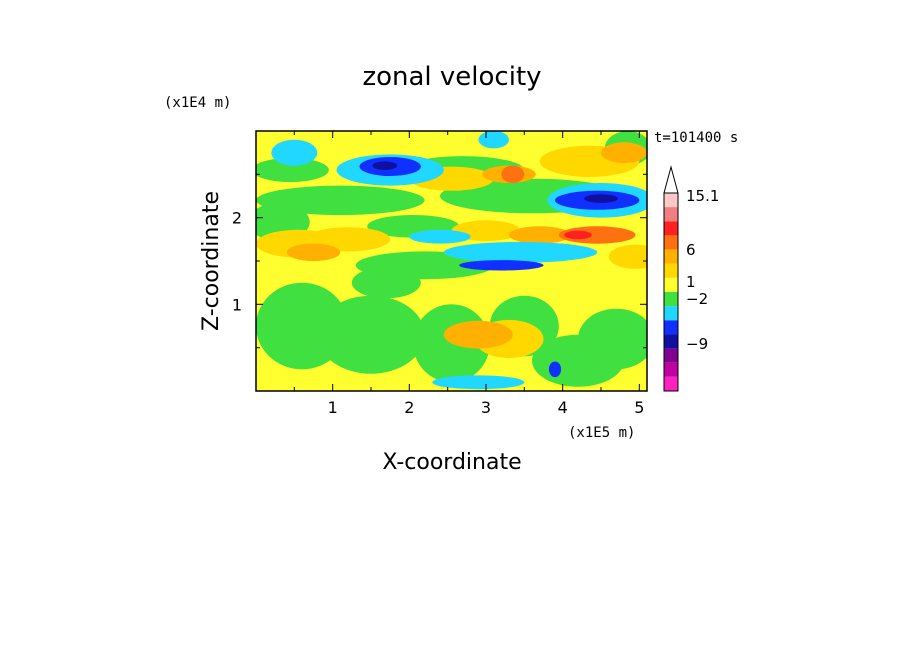 This screenshot has height=654, width=904. What do you see at coordinates (691, 282) in the screenshot?
I see `colorbar-label-3: 1` at bounding box center [691, 282].